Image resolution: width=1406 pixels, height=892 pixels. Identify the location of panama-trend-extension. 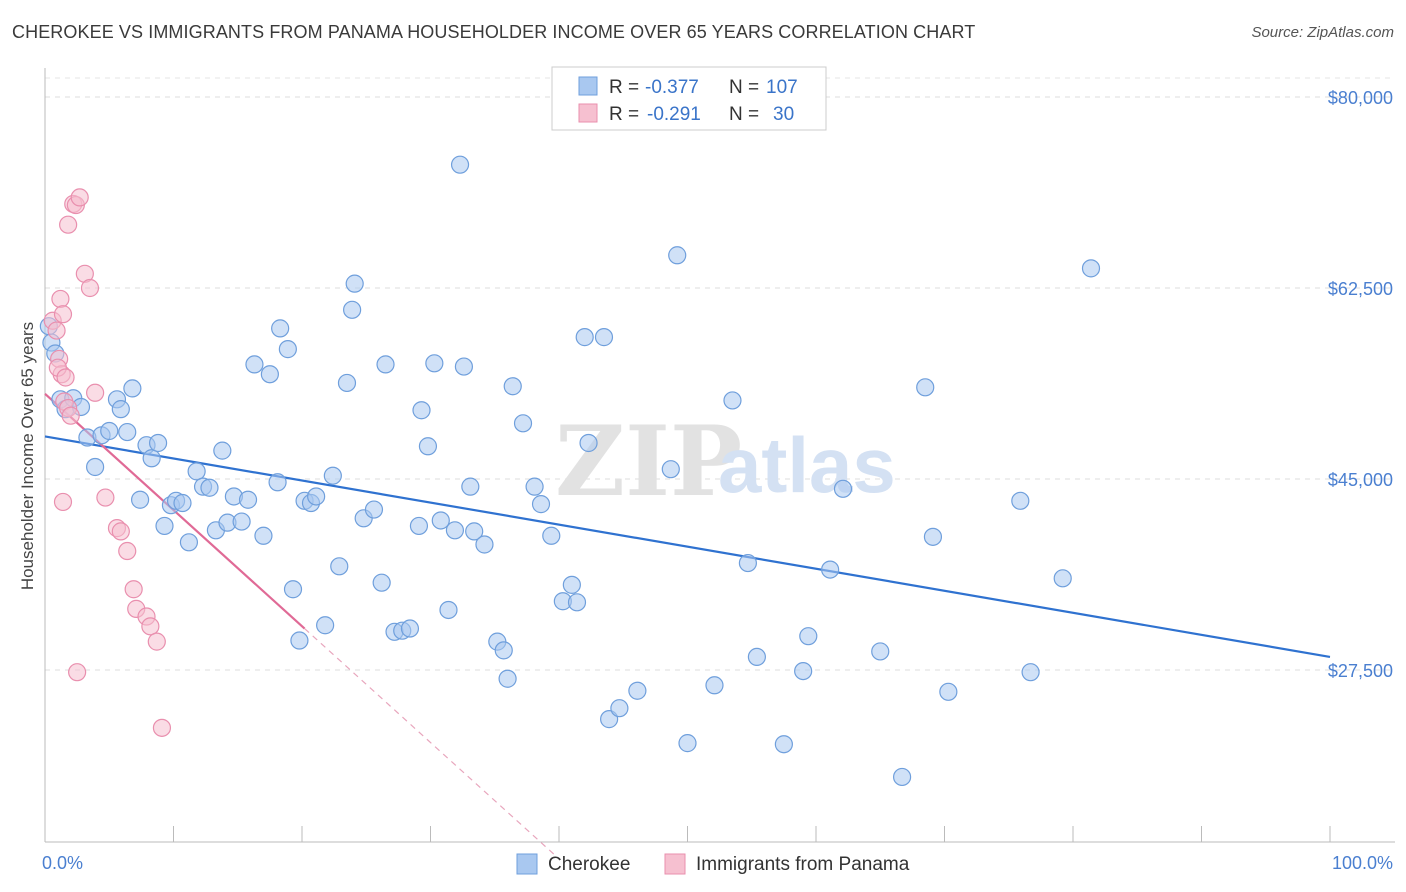
(432, 744).